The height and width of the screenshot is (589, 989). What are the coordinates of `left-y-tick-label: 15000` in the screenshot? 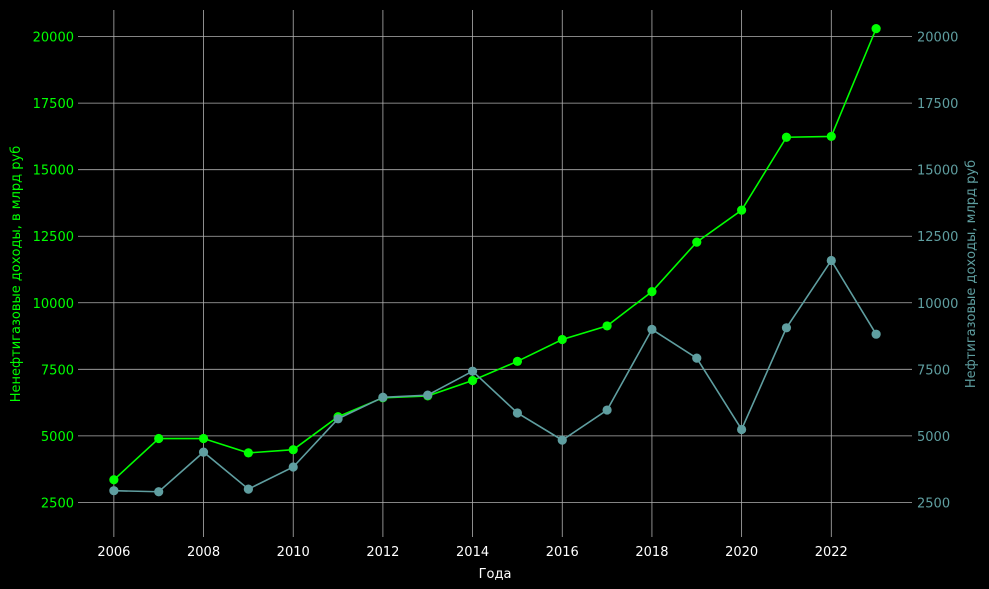 It's located at (53, 171).